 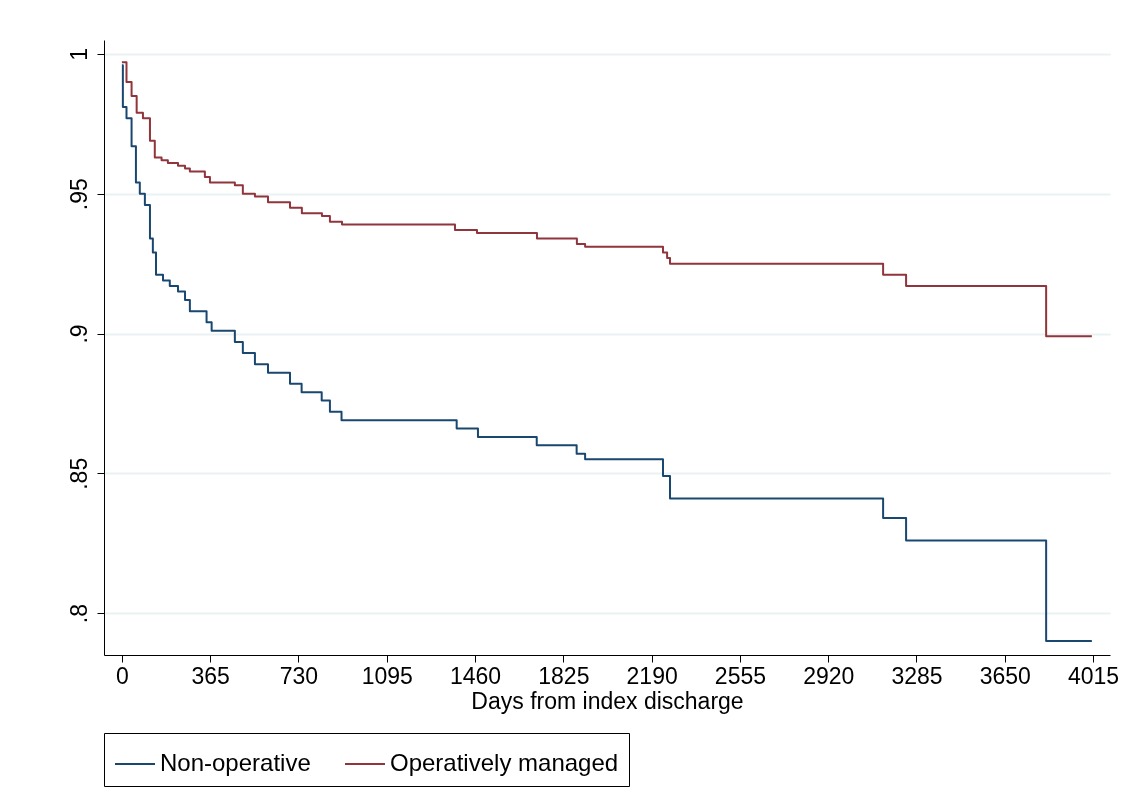 I want to click on x-tick-label: 2190, so click(x=652, y=675).